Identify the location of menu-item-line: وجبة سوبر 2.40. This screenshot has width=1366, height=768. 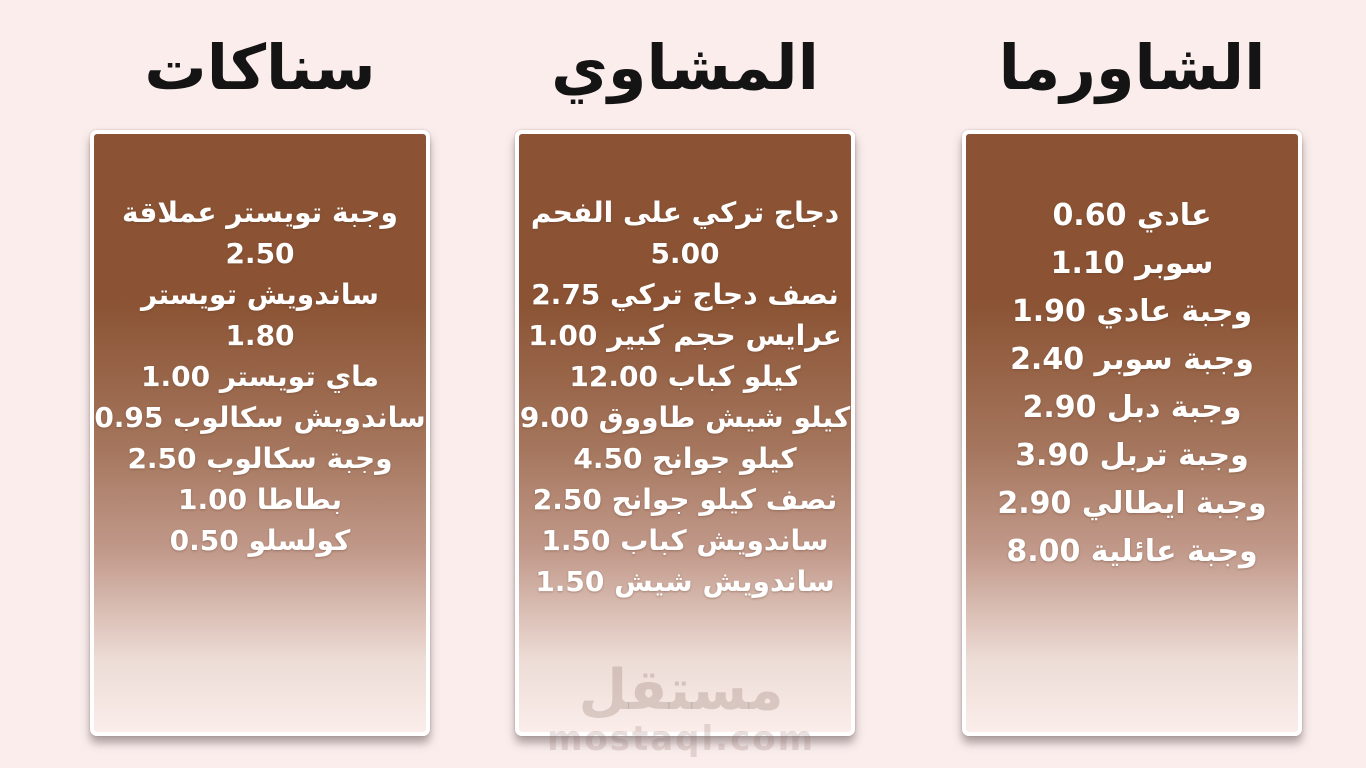
(1132, 359).